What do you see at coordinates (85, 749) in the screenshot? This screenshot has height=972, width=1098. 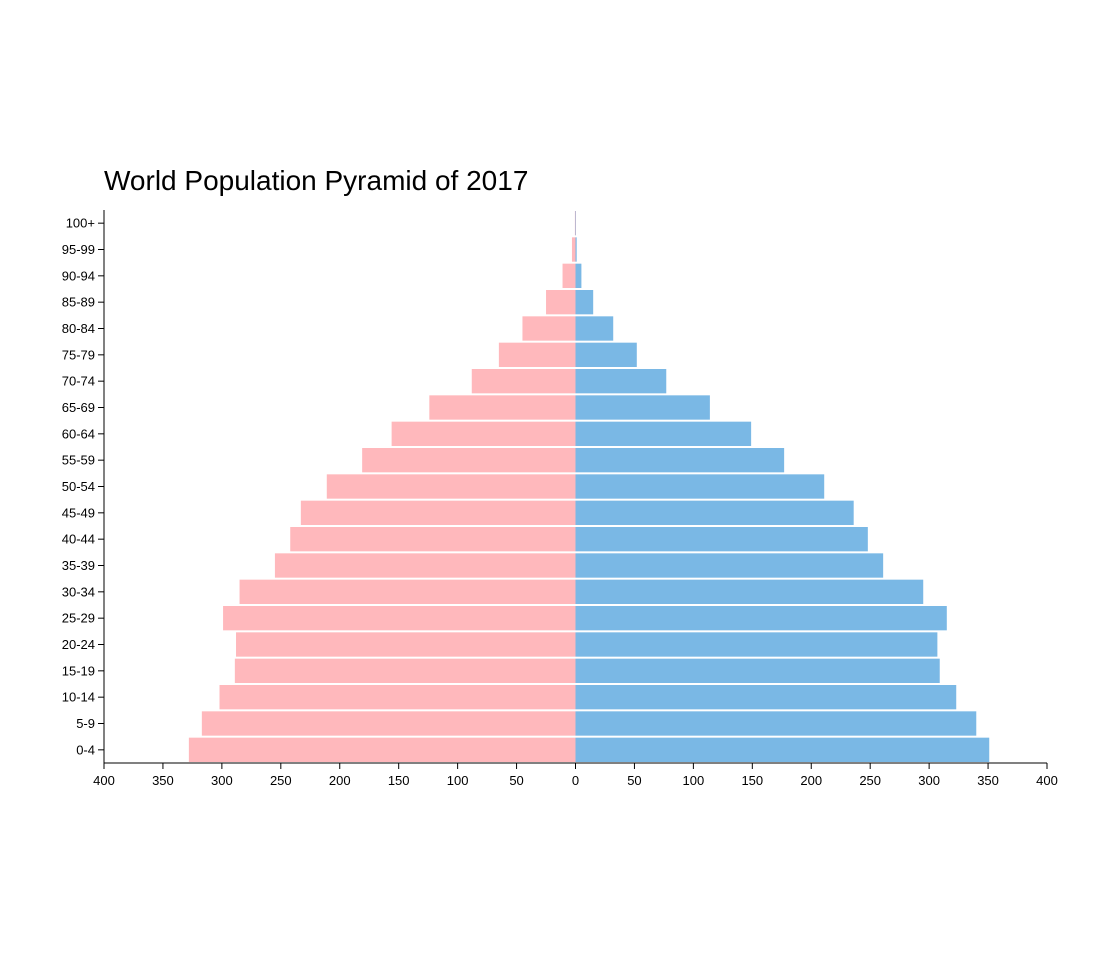 I see `y-tick-label: 0-4` at bounding box center [85, 749].